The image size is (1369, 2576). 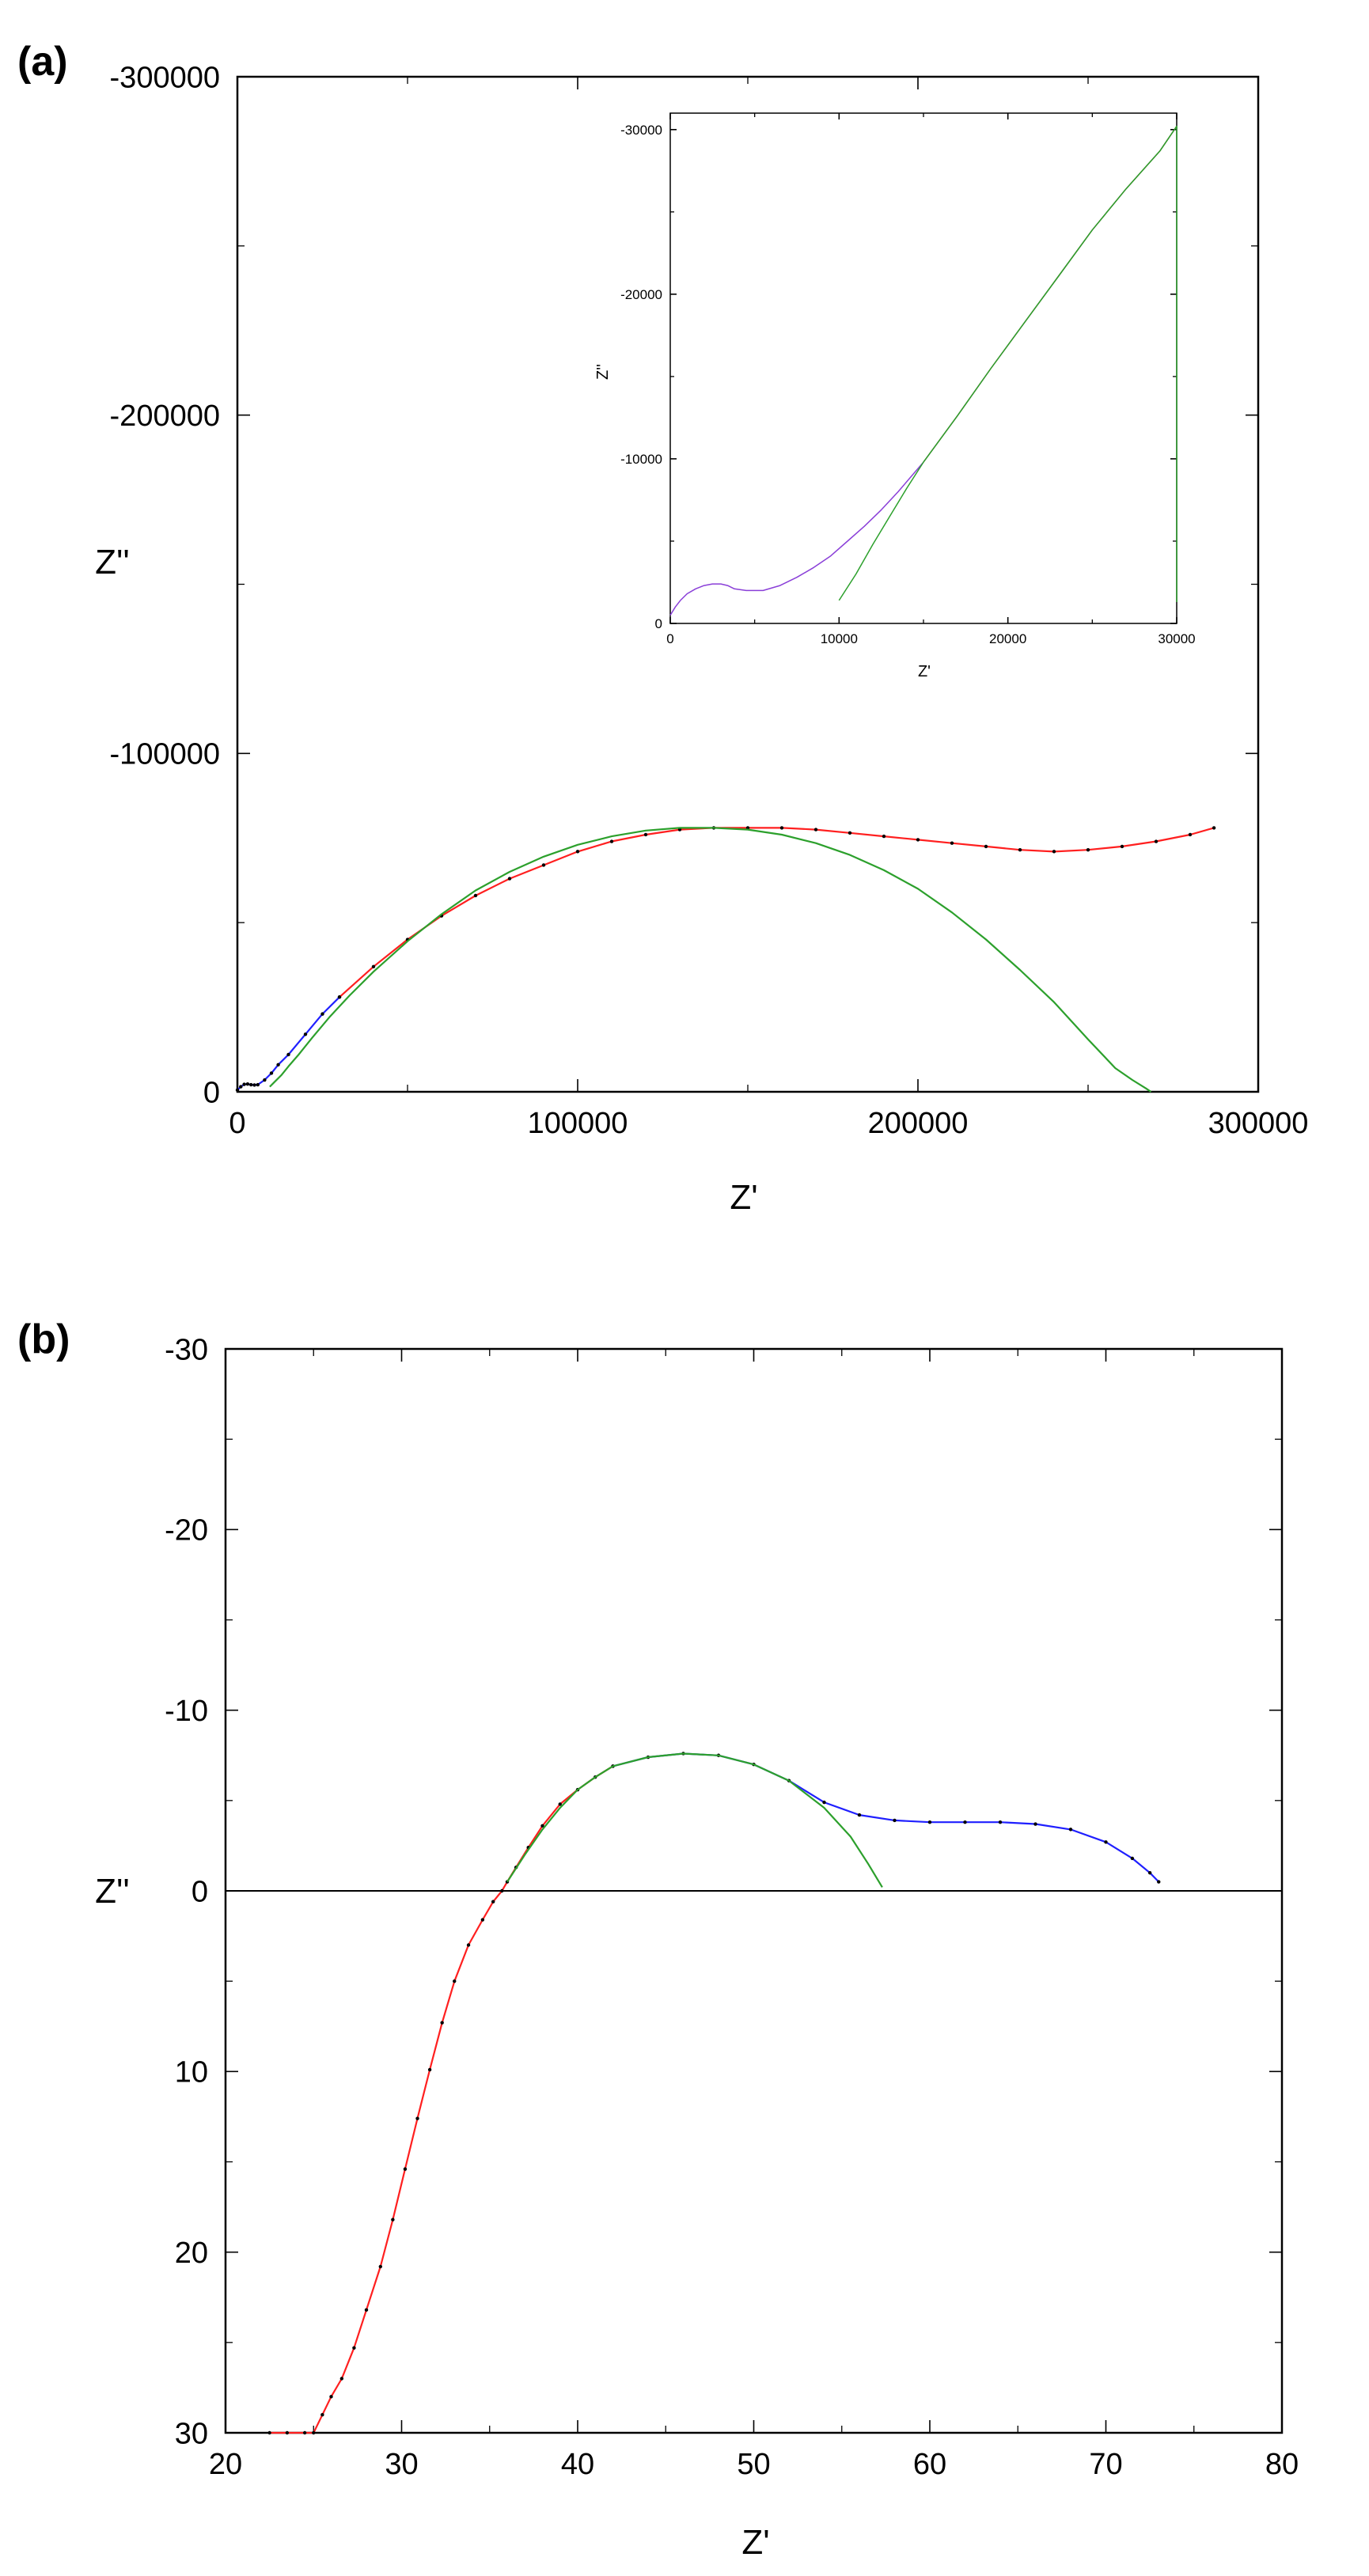 I want to click on x-tick-label-b: 70, so click(x=1105, y=2464).